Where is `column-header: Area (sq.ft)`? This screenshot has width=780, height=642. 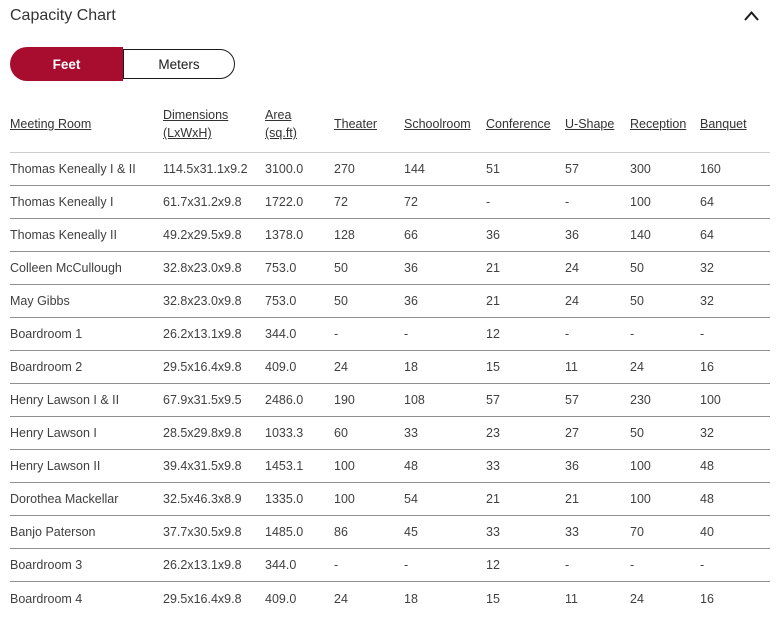 column-header: Area (sq.ft) is located at coordinates (299, 128).